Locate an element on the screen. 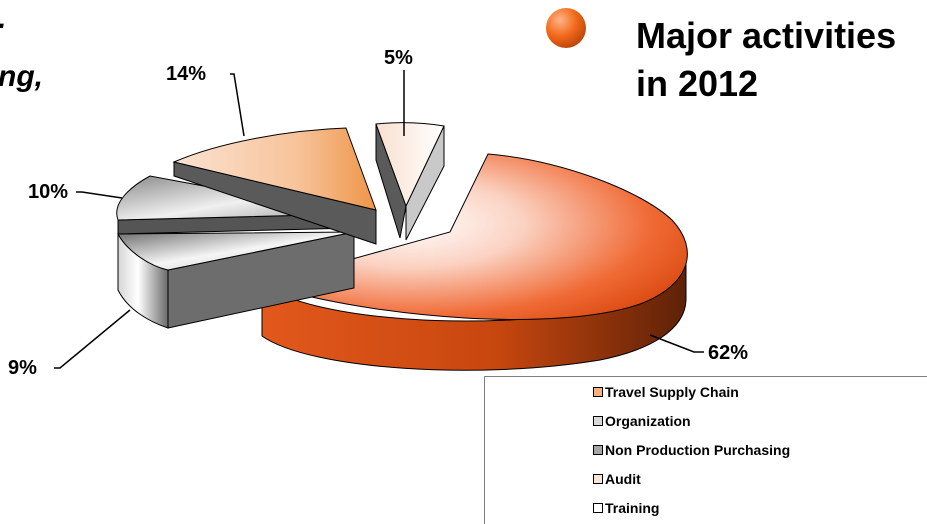  title-line-1: Major activities is located at coordinates (766, 35).